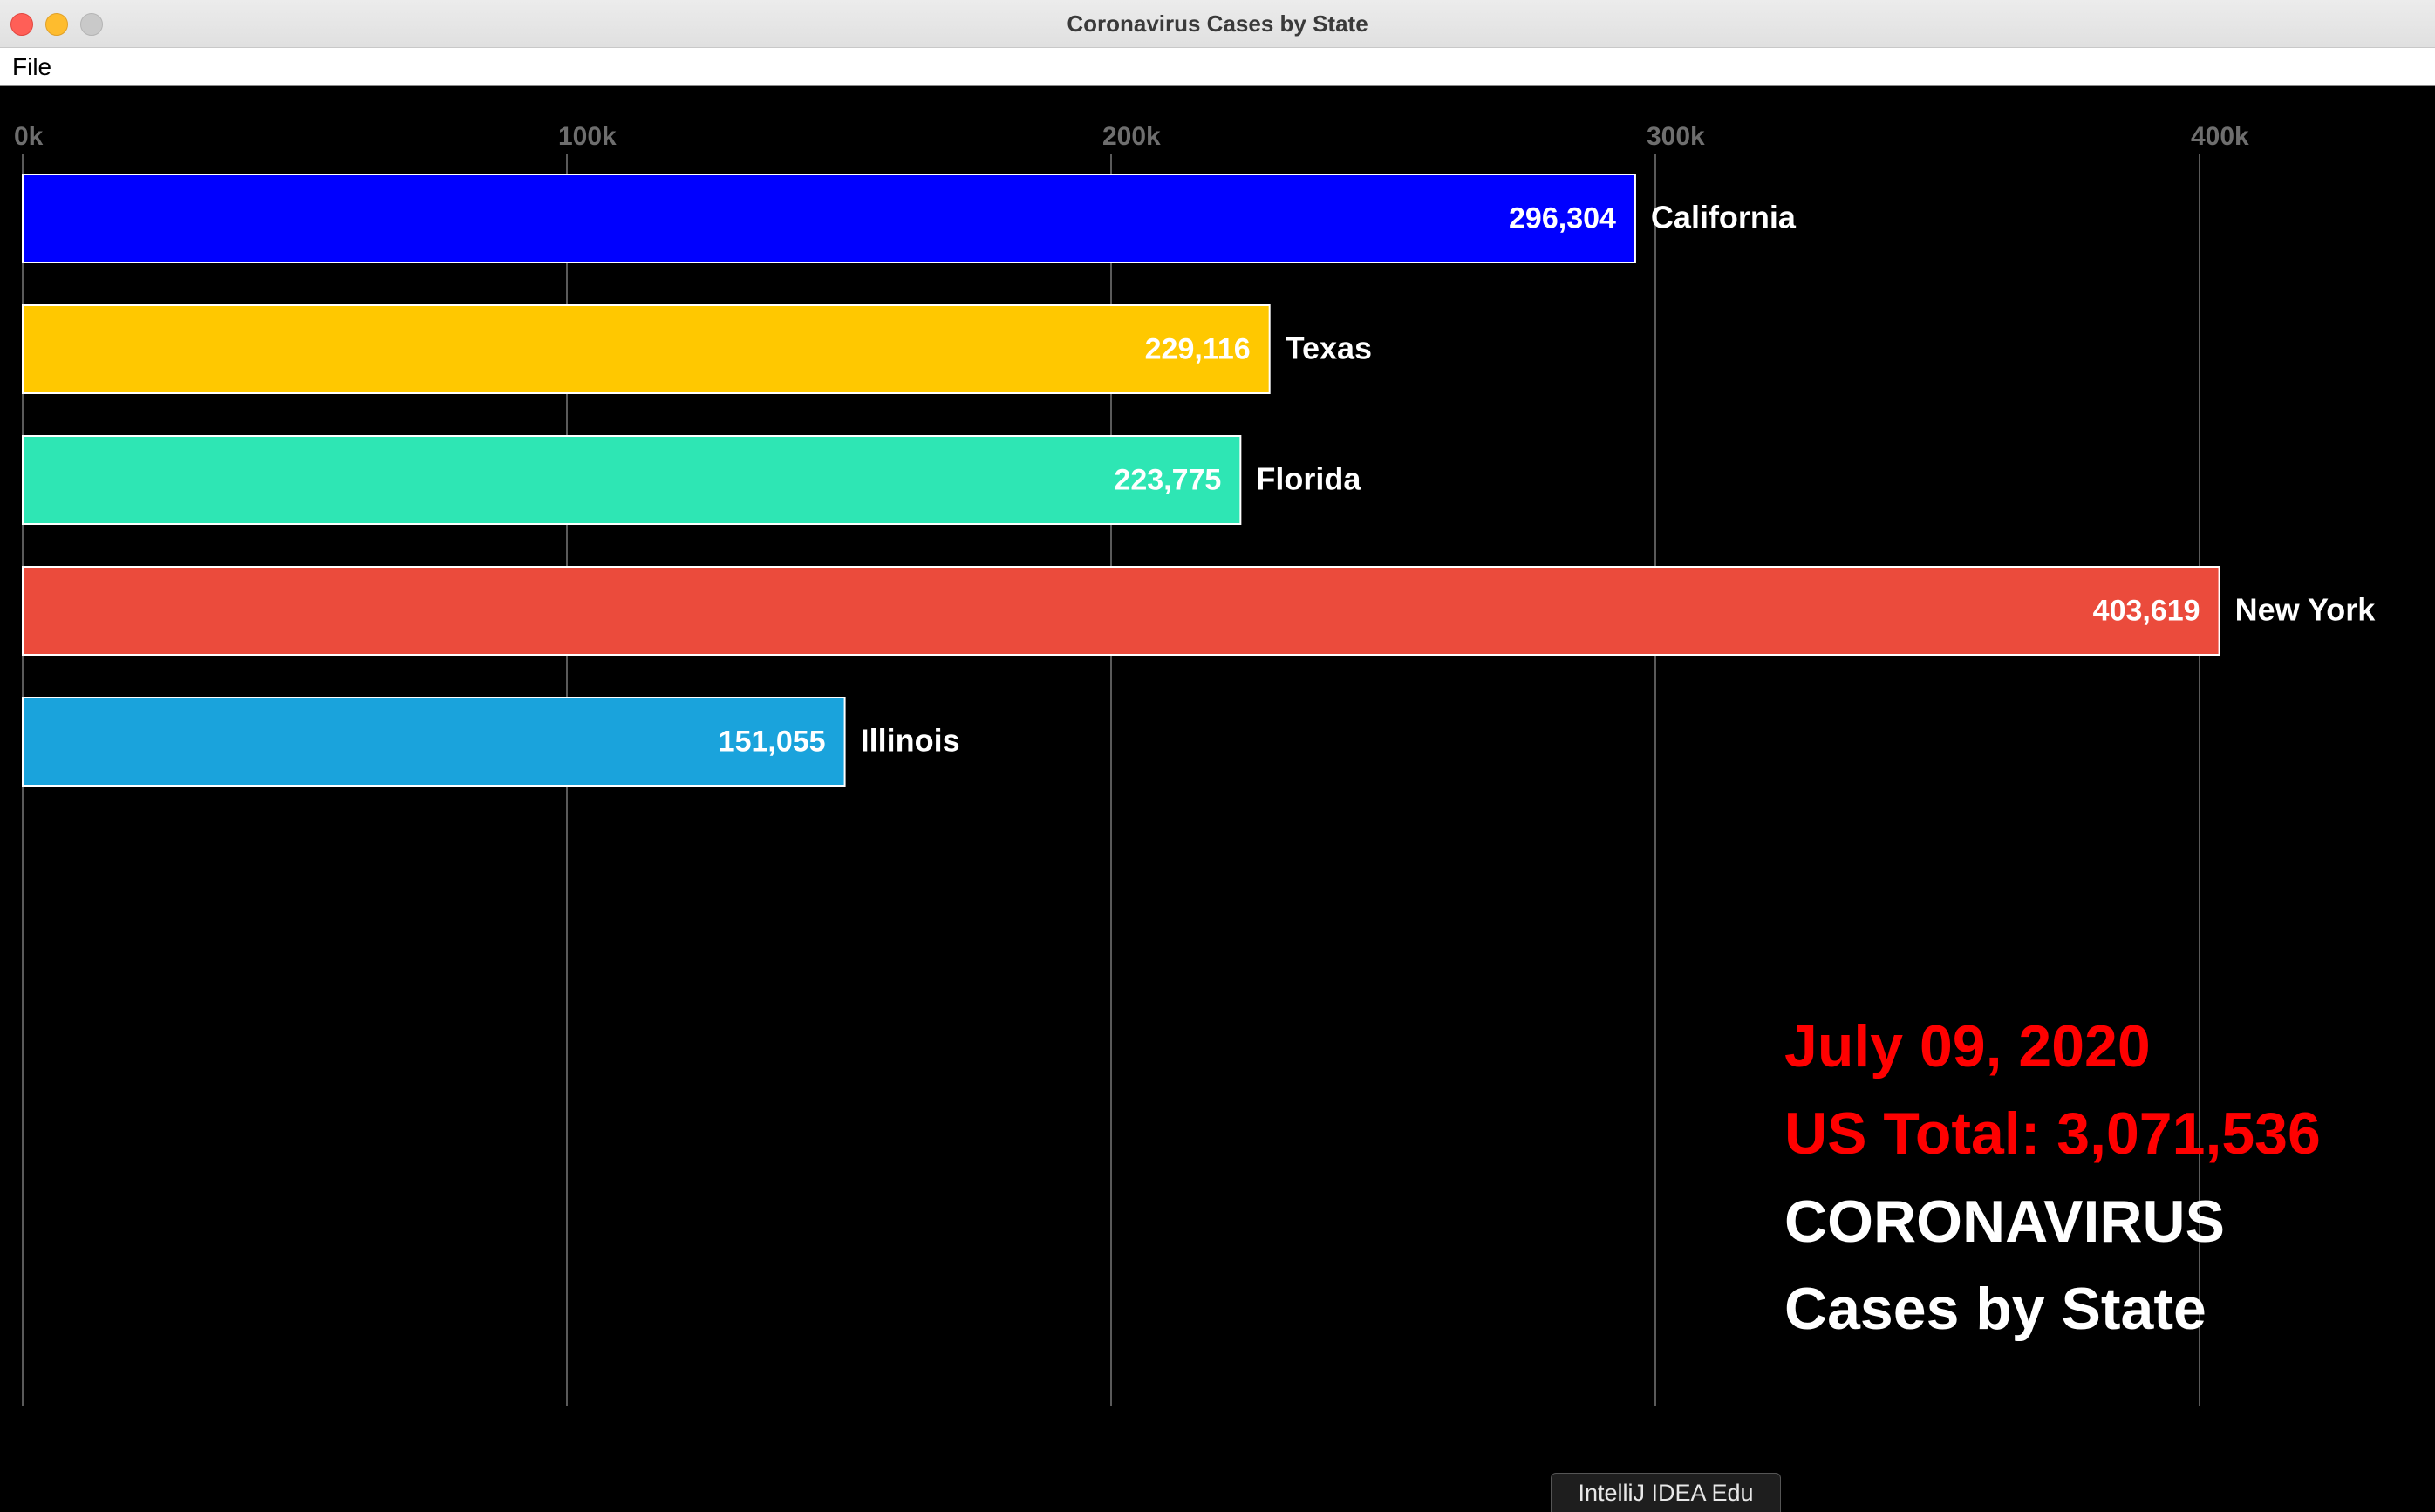  Describe the element at coordinates (1724, 217) in the screenshot. I see `bar-category-label: California` at that location.